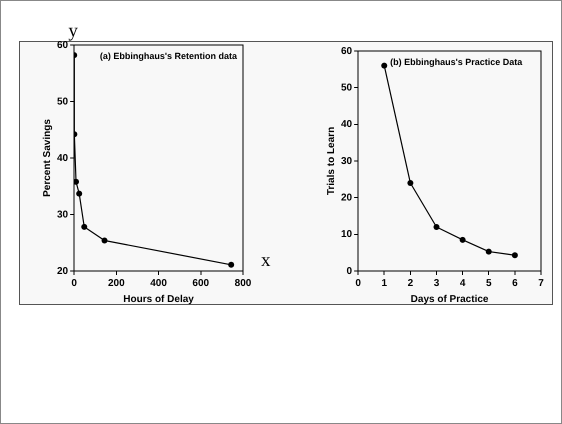 The width and height of the screenshot is (562, 424). Describe the element at coordinates (331, 161) in the screenshot. I see `y-axis-title: Trials to Learn` at that location.